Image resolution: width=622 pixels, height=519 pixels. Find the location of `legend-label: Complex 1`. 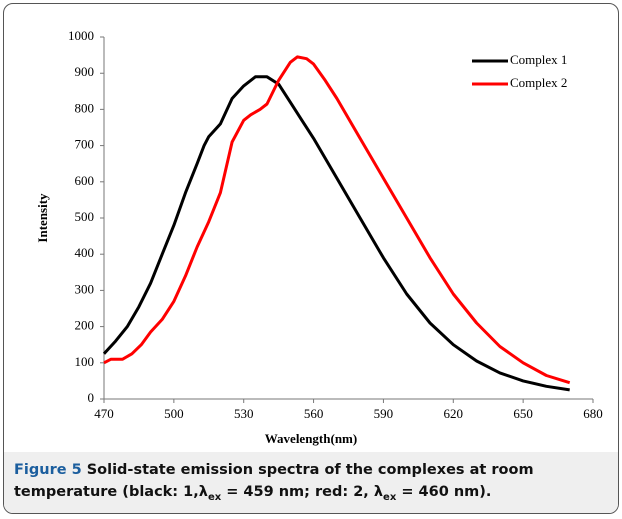

legend-label: Complex 1 is located at coordinates (538, 59).